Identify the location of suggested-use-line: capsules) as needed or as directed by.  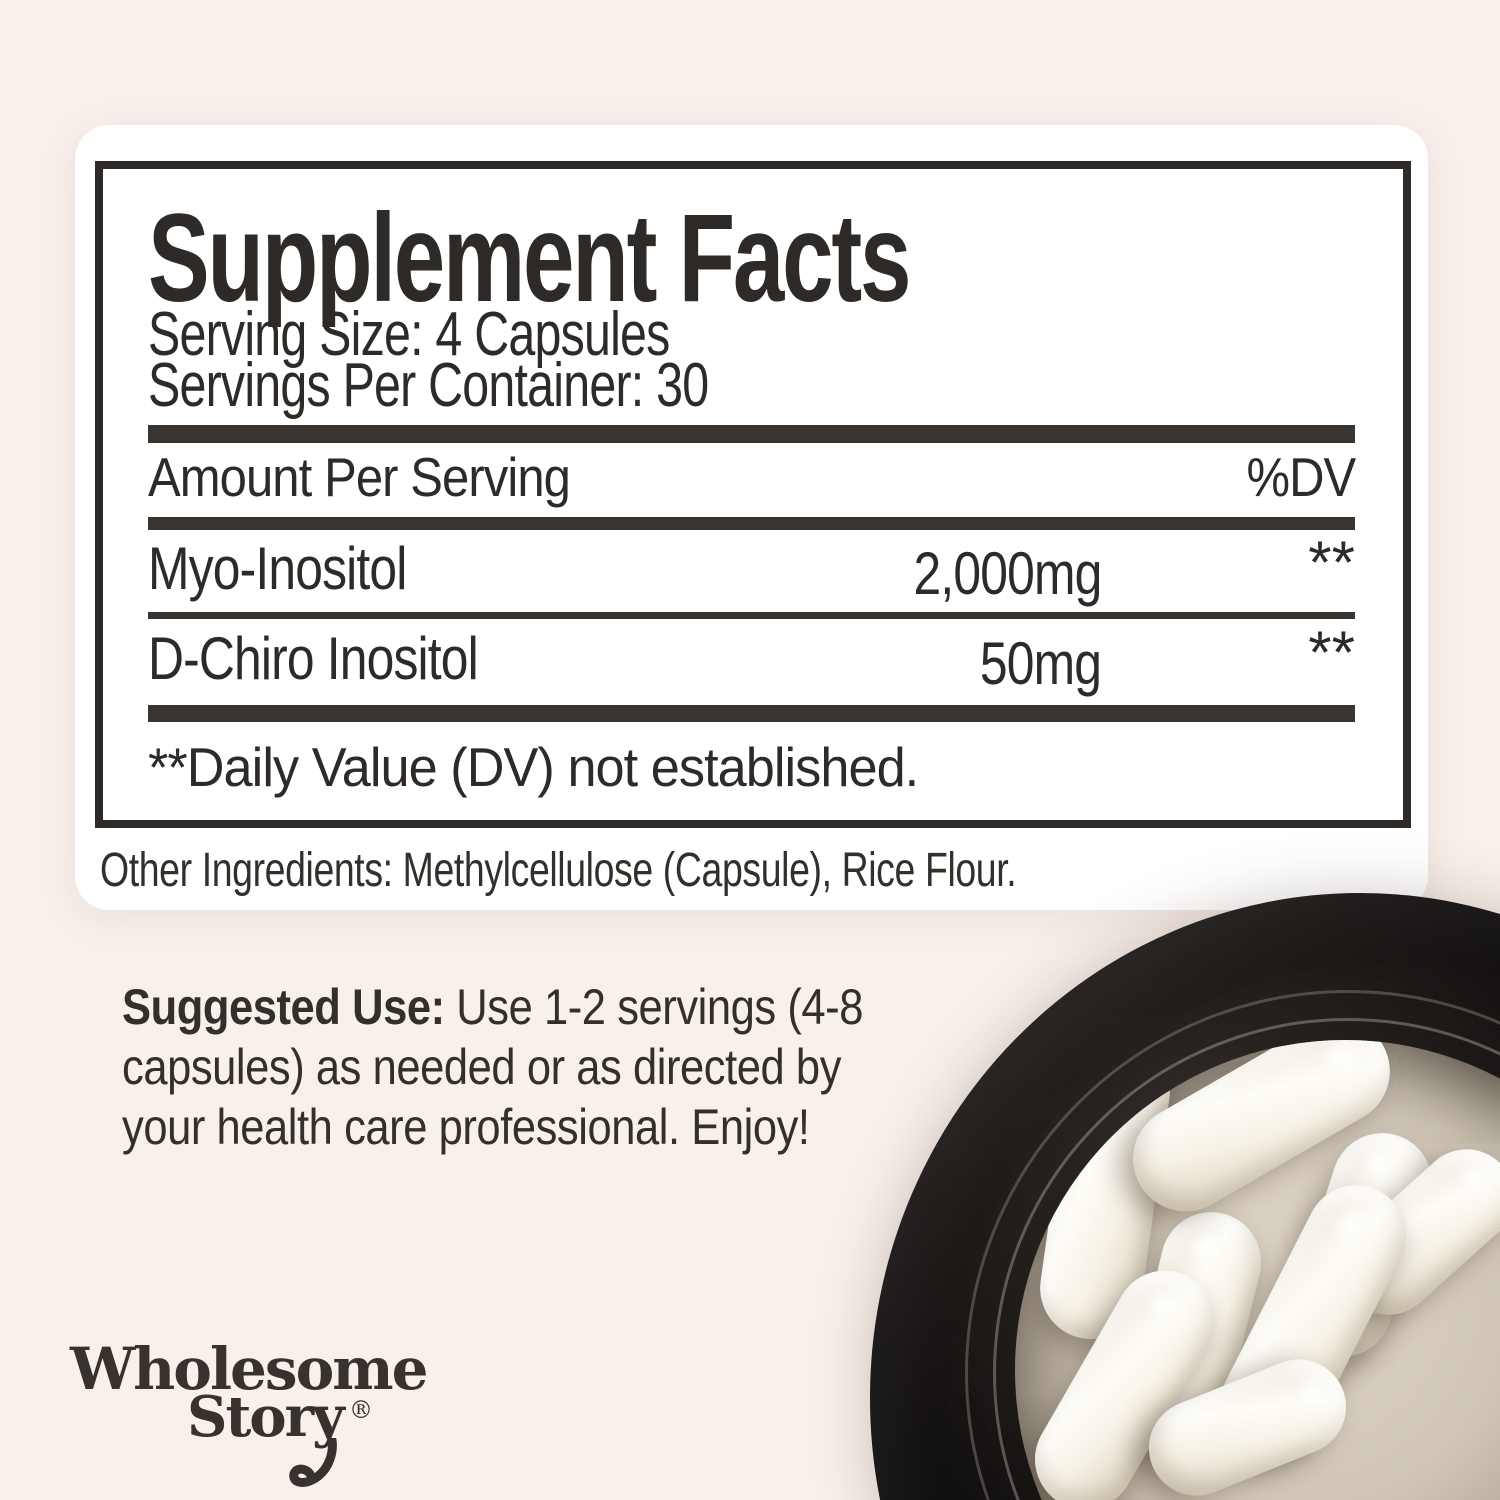
(482, 1067).